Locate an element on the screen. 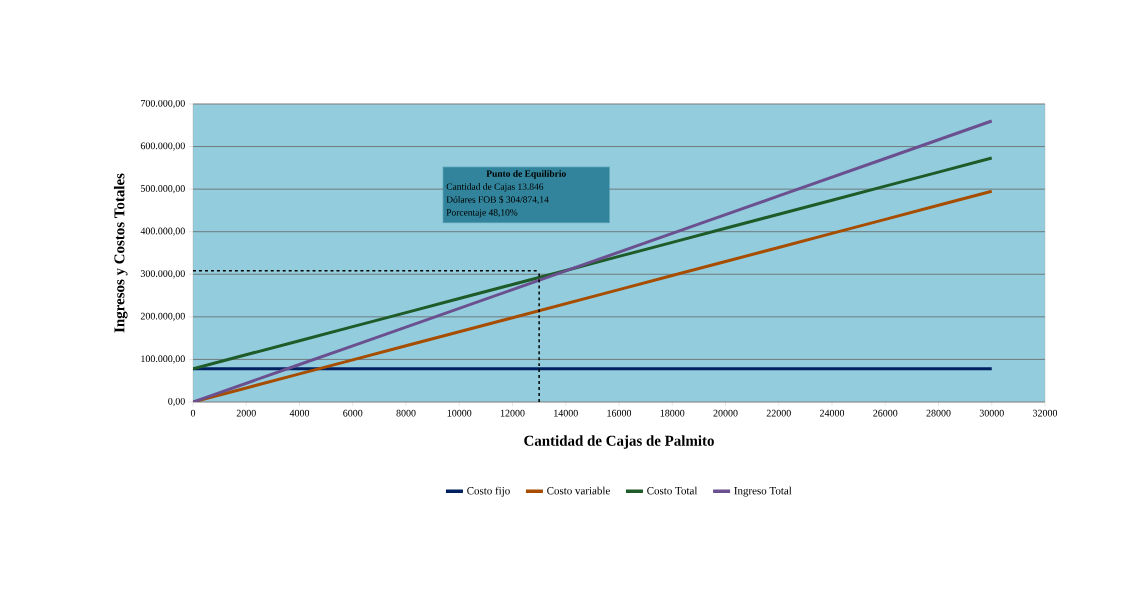  x-tick-label: 10000 is located at coordinates (459, 413).